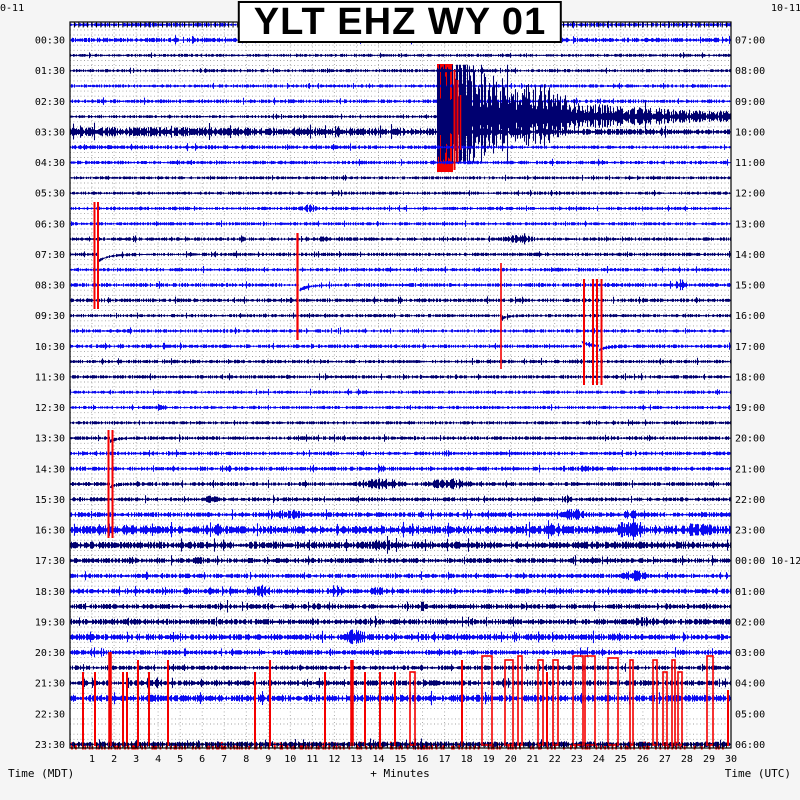  What do you see at coordinates (50, 469) in the screenshot?
I see `mdt-time-label: 14:30` at bounding box center [50, 469].